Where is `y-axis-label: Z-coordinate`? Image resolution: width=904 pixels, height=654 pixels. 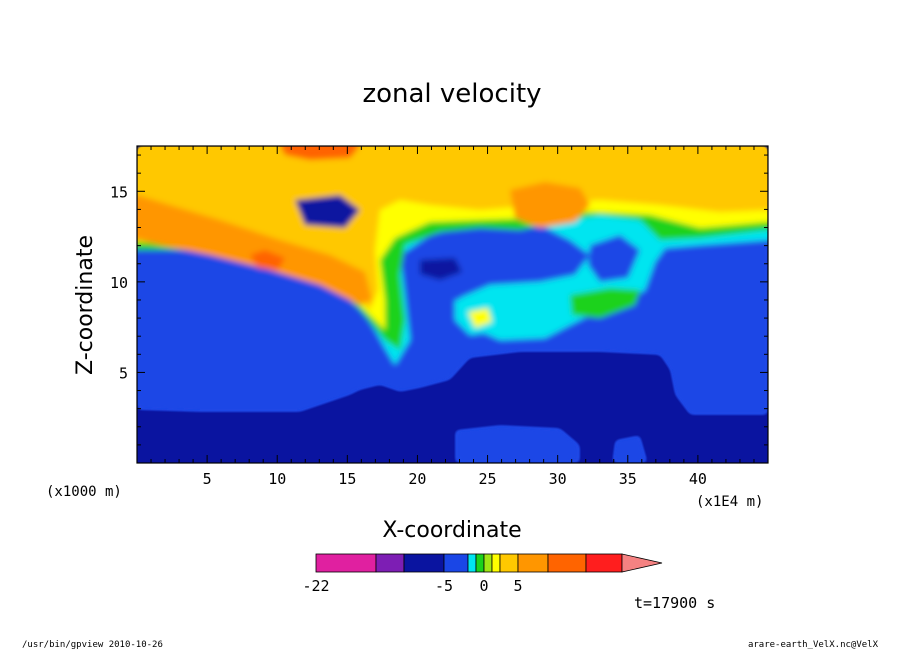 y-axis-label: Z-coordinate is located at coordinates (85, 305).